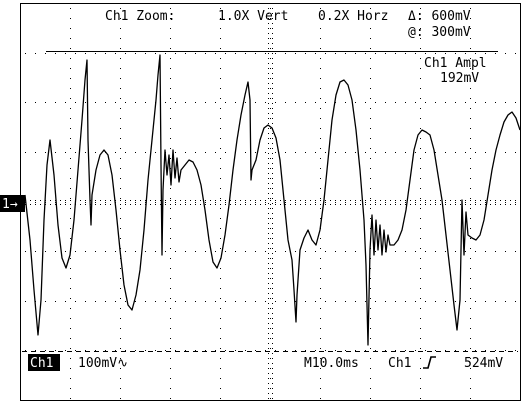  I want to click on channel-label: Ch1, so click(41, 363).